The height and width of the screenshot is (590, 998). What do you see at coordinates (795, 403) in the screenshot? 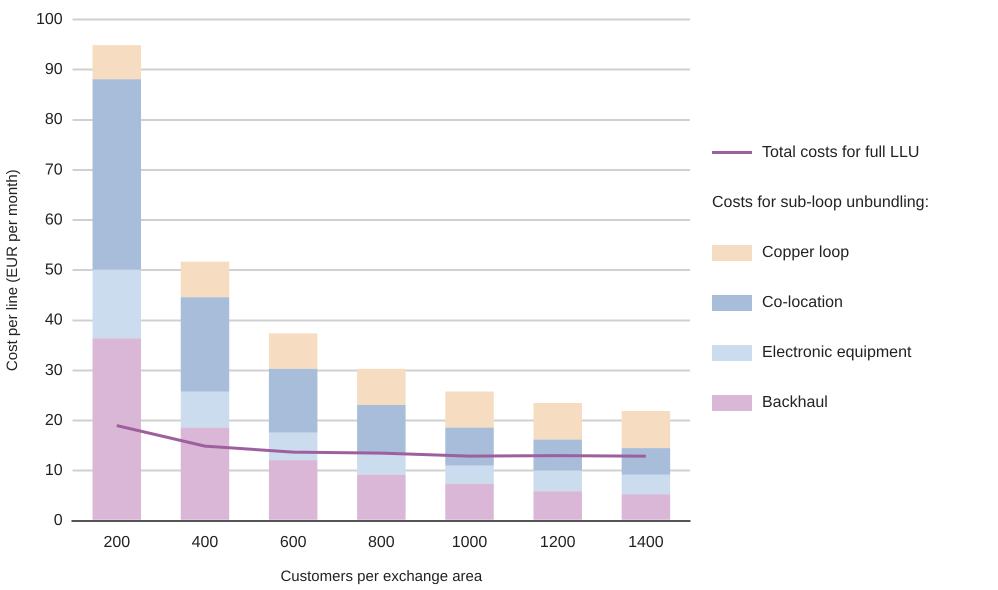
I see `legend-label: Backhaul` at bounding box center [795, 403].